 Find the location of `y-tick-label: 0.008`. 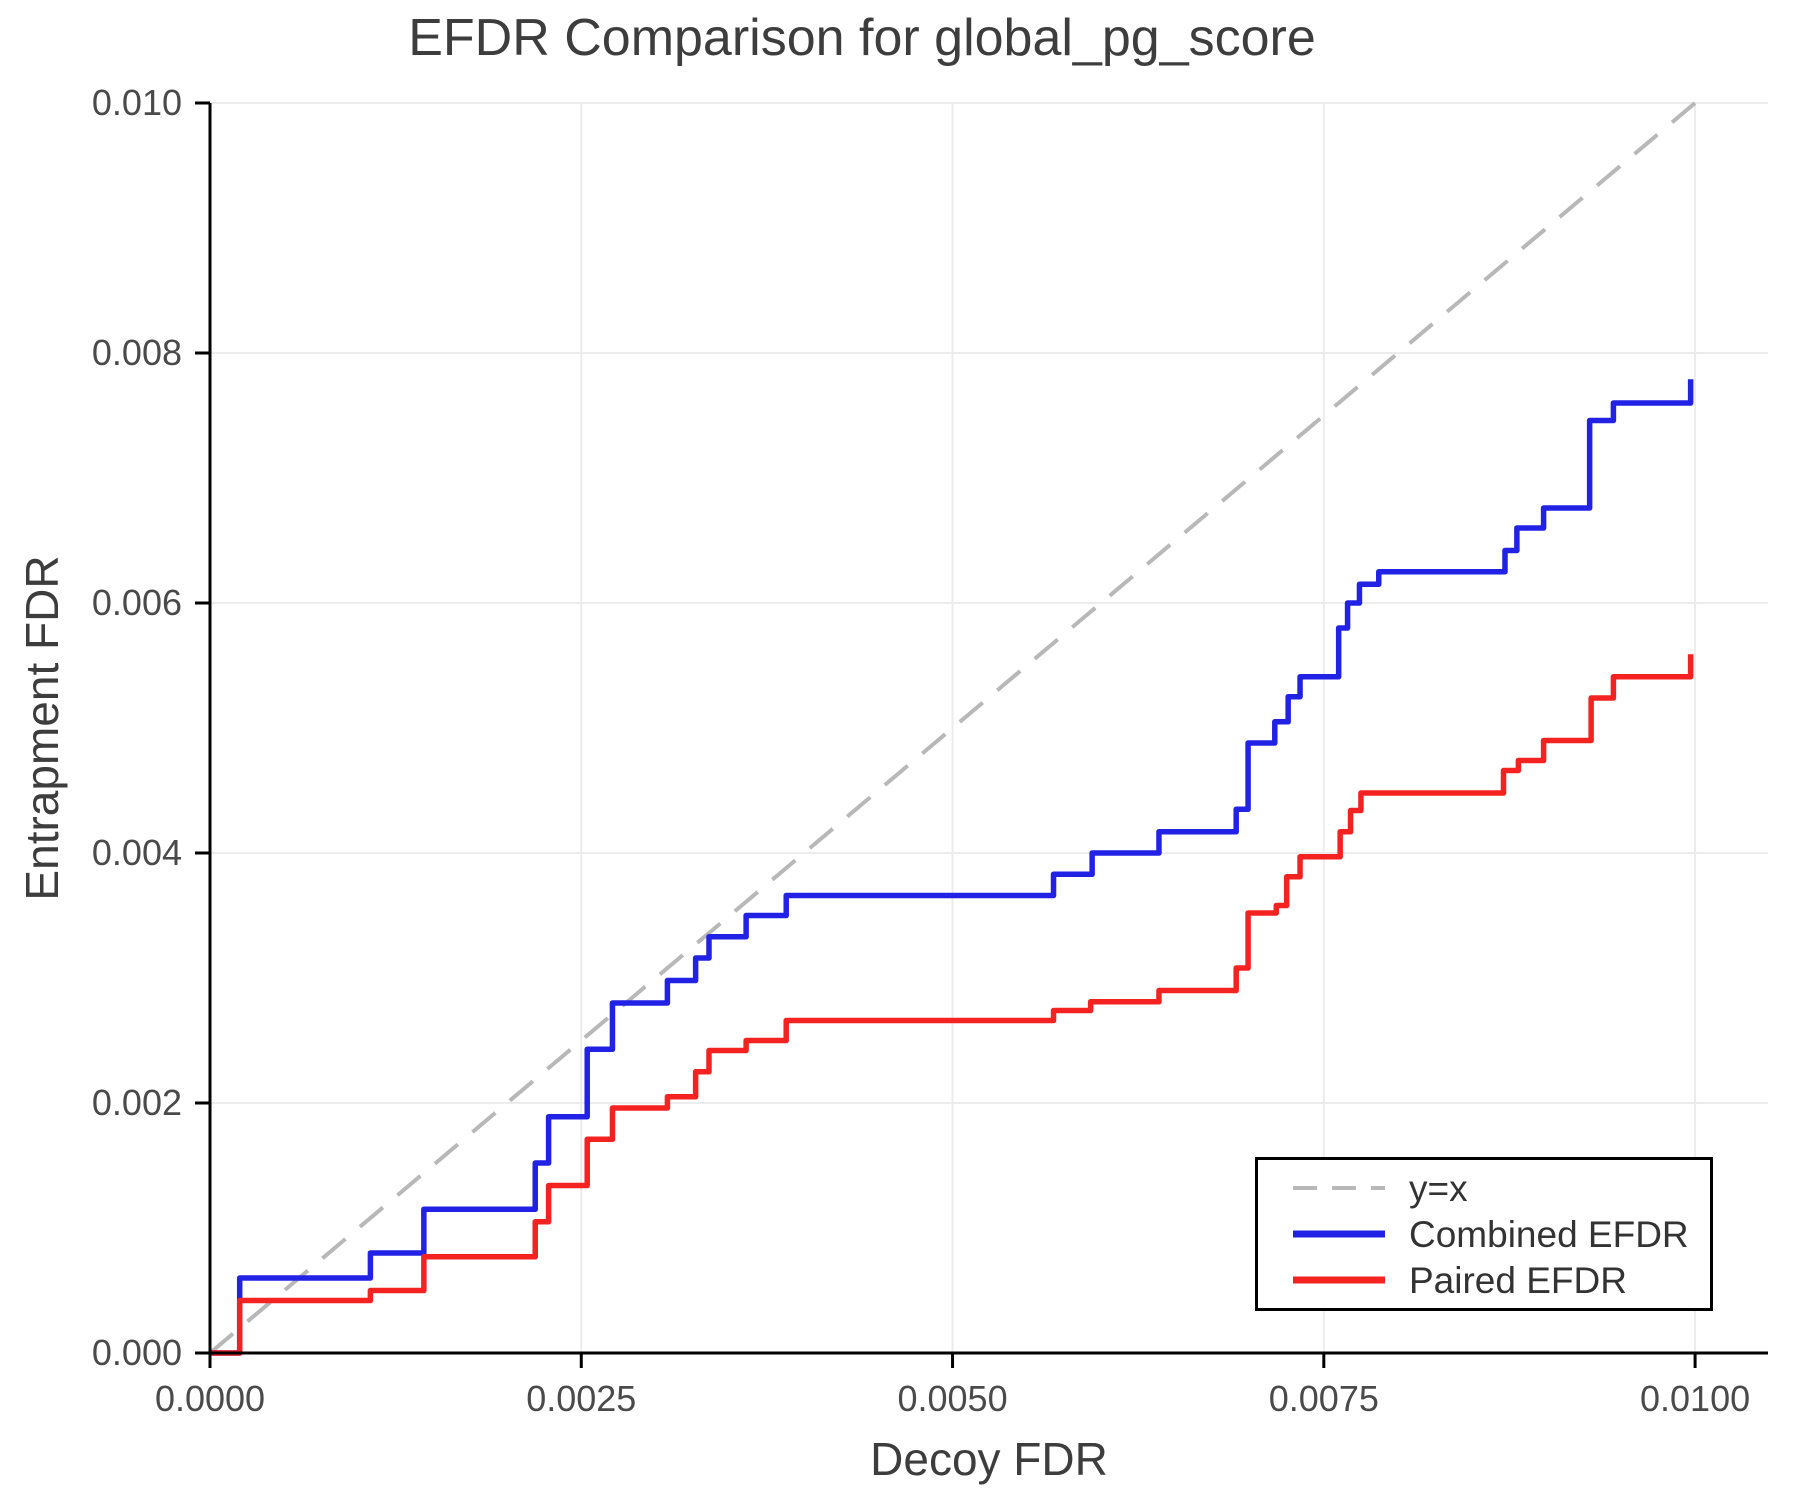

y-tick-label: 0.008 is located at coordinates (137, 352).